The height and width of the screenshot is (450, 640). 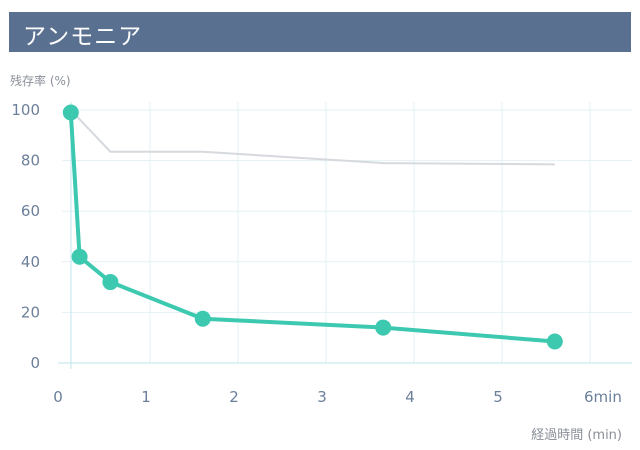 I want to click on title-bar: アンモニア, so click(x=320, y=32).